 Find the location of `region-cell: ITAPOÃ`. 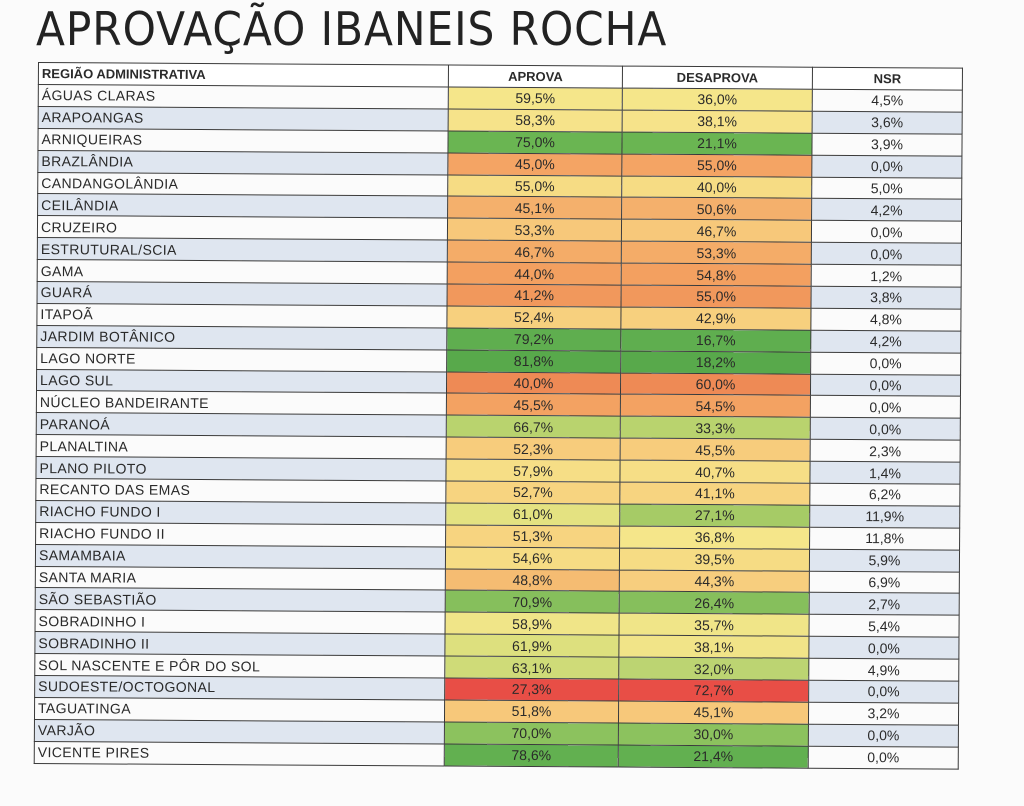

region-cell: ITAPOÃ is located at coordinates (242, 315).